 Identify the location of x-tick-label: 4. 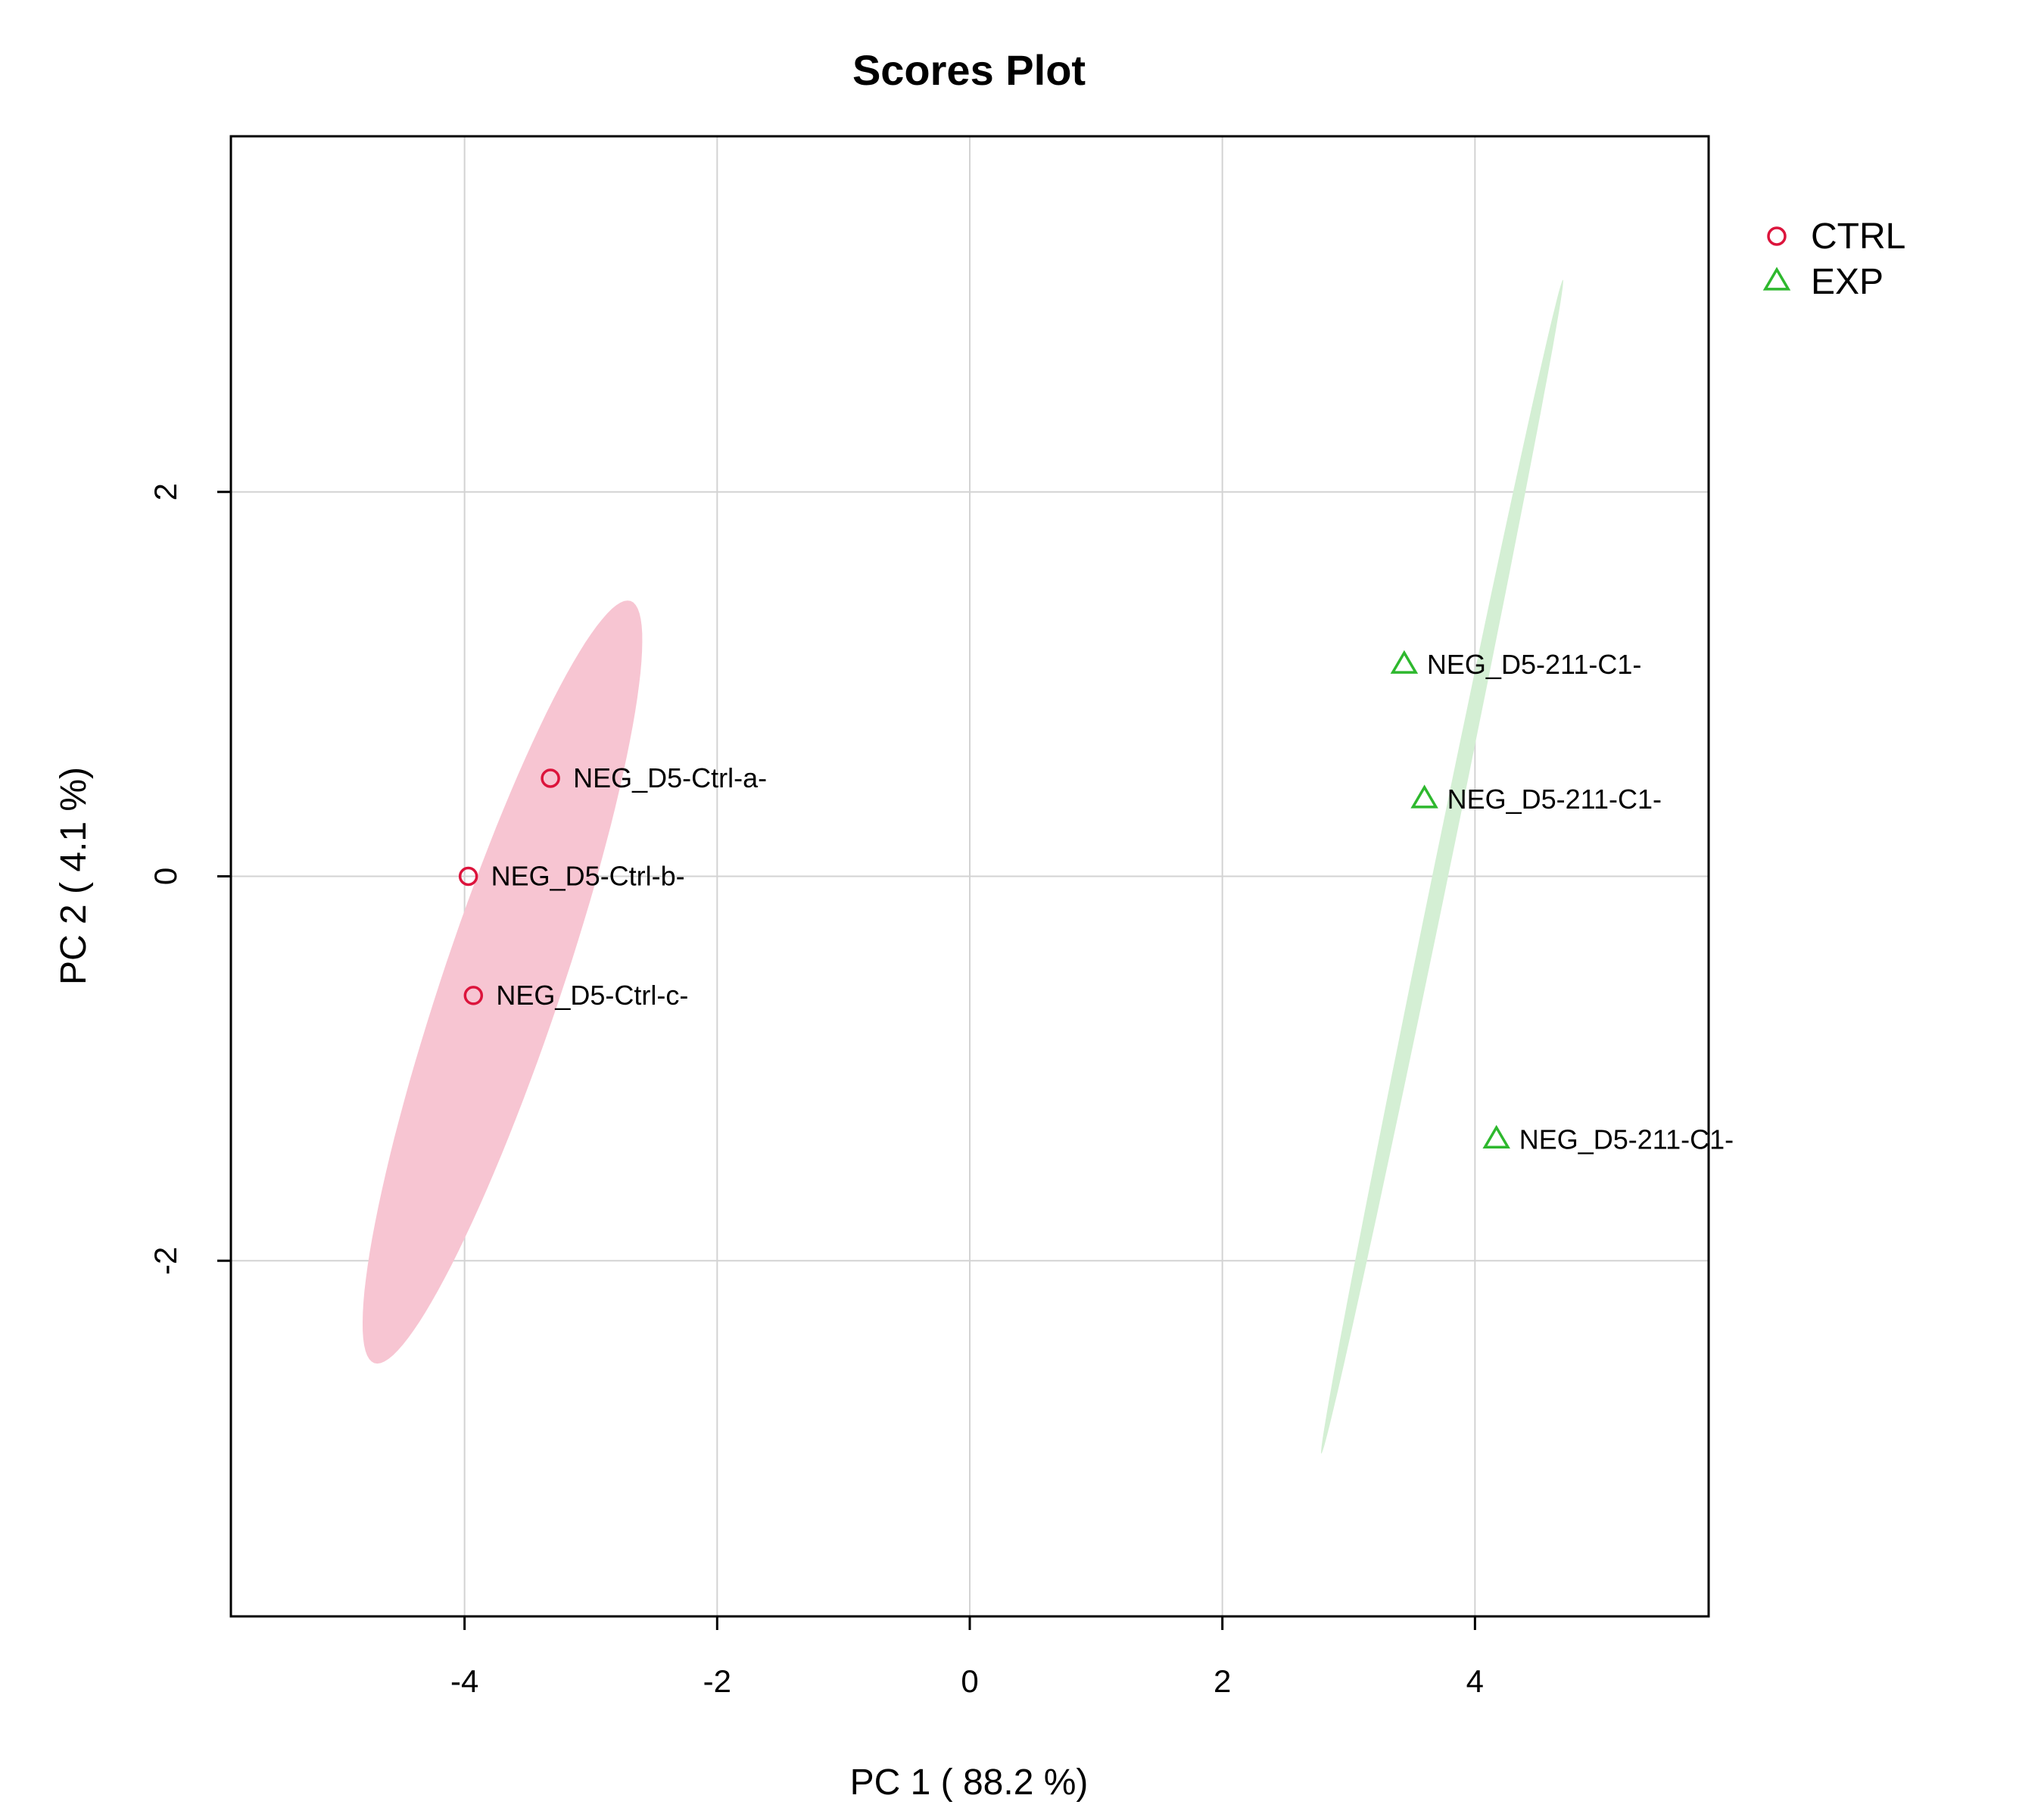
(1475, 1681).